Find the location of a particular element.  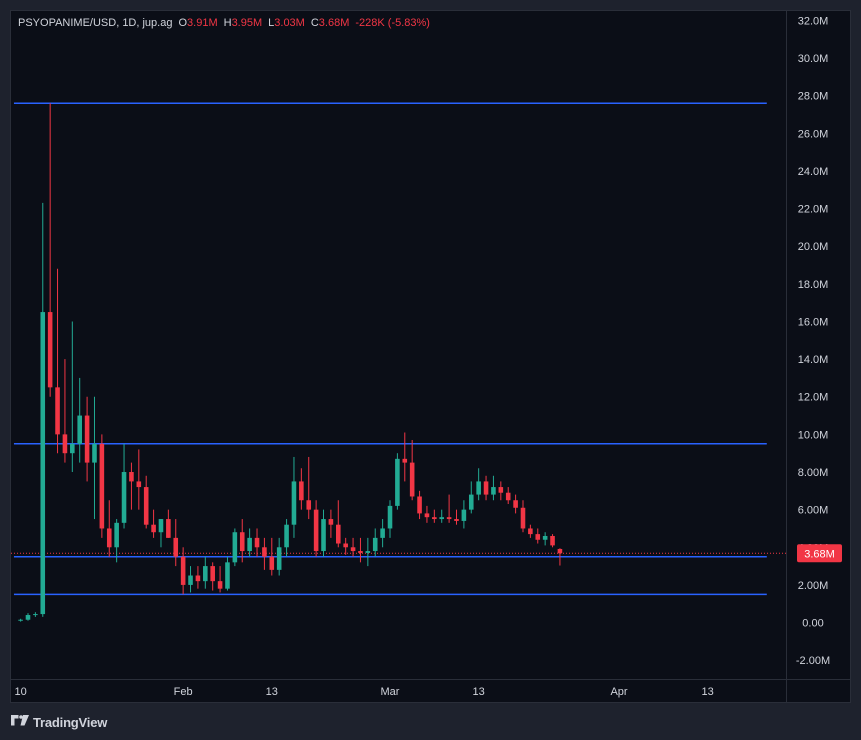

low-label: L is located at coordinates (271, 23).